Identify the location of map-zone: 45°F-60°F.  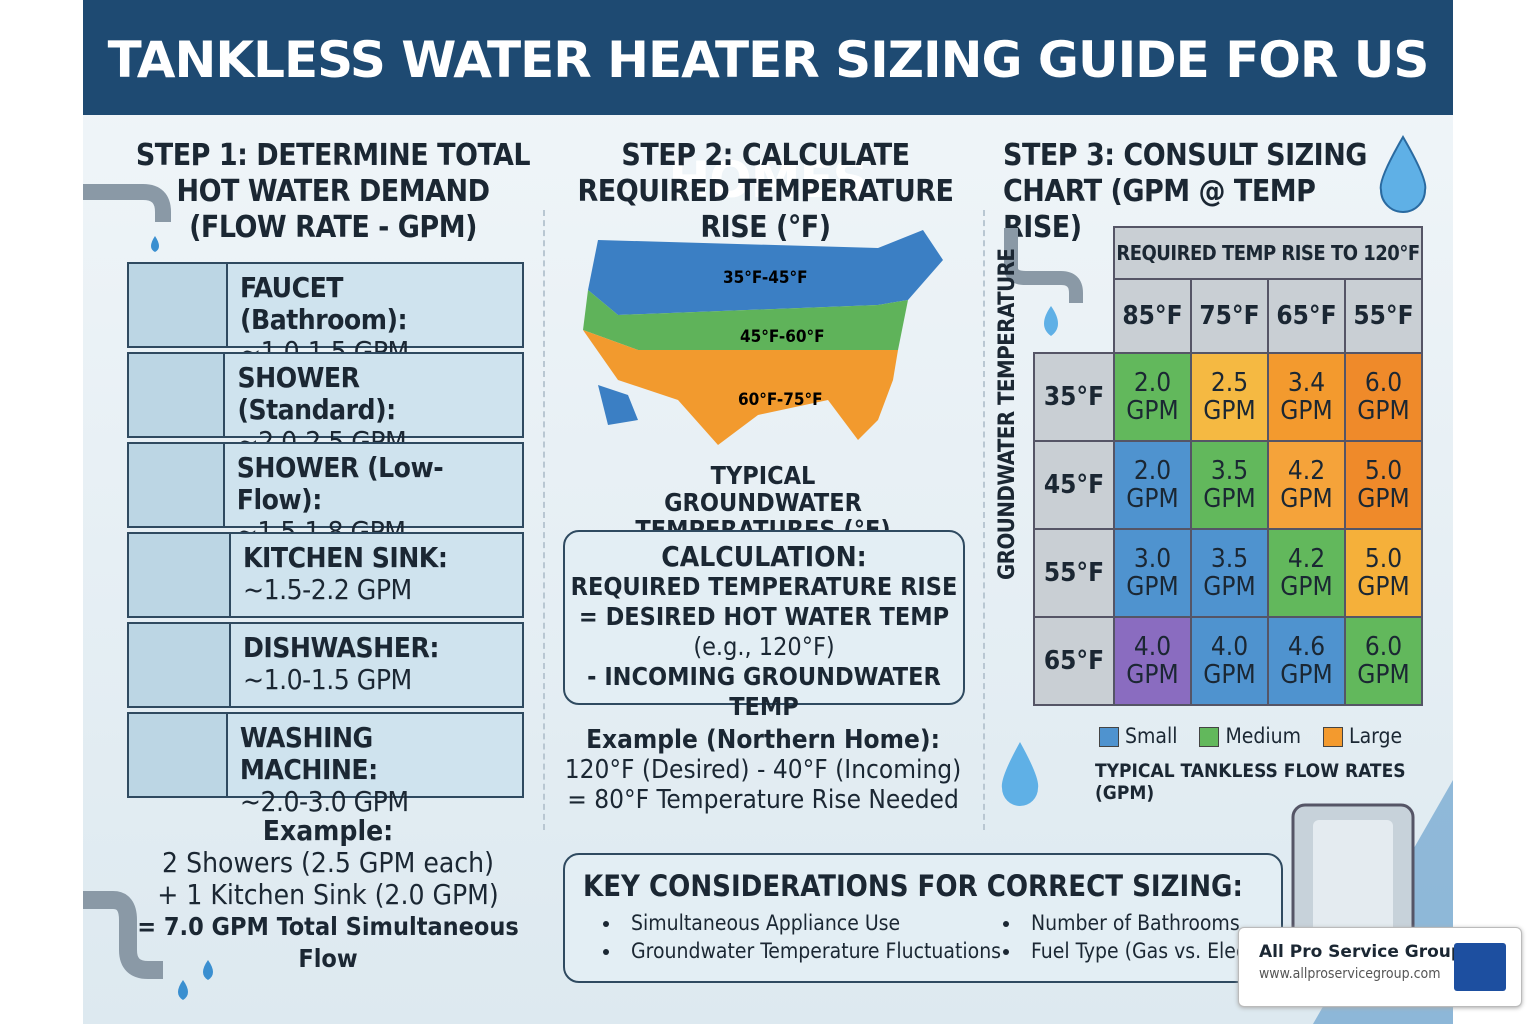
(782, 337).